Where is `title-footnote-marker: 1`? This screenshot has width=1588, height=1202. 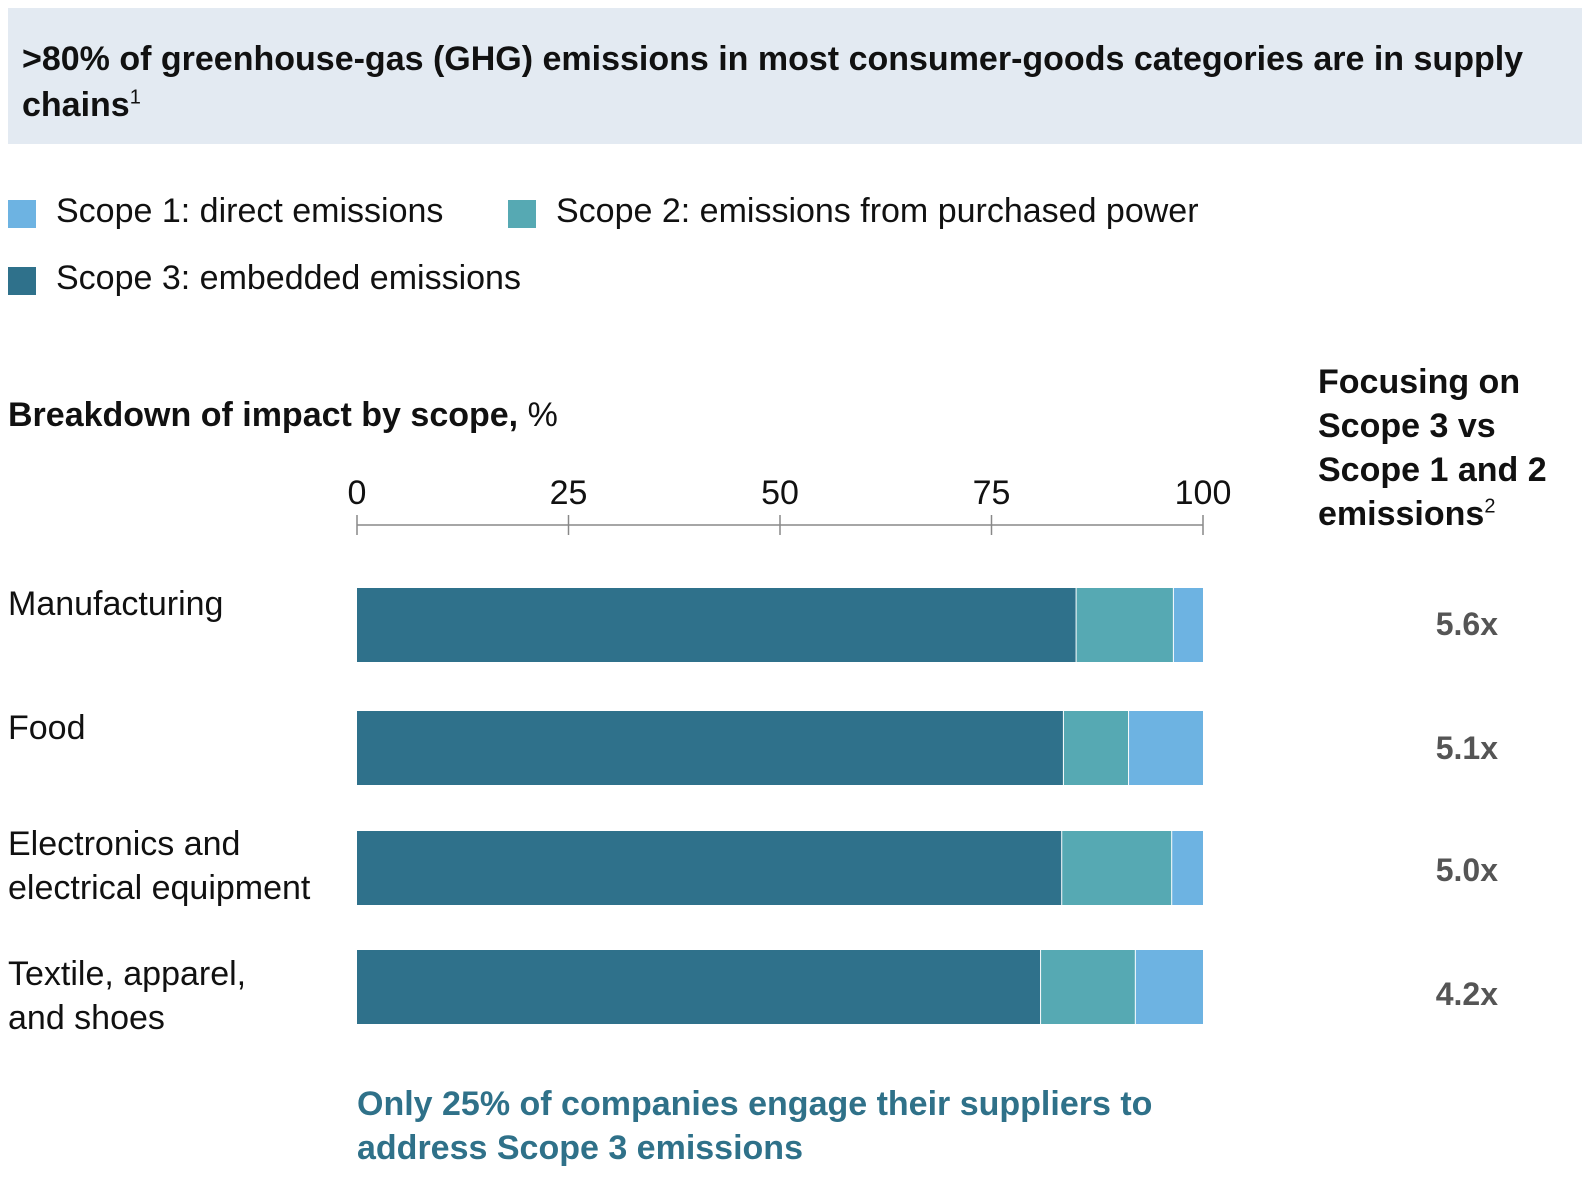
title-footnote-marker: 1 is located at coordinates (135, 97).